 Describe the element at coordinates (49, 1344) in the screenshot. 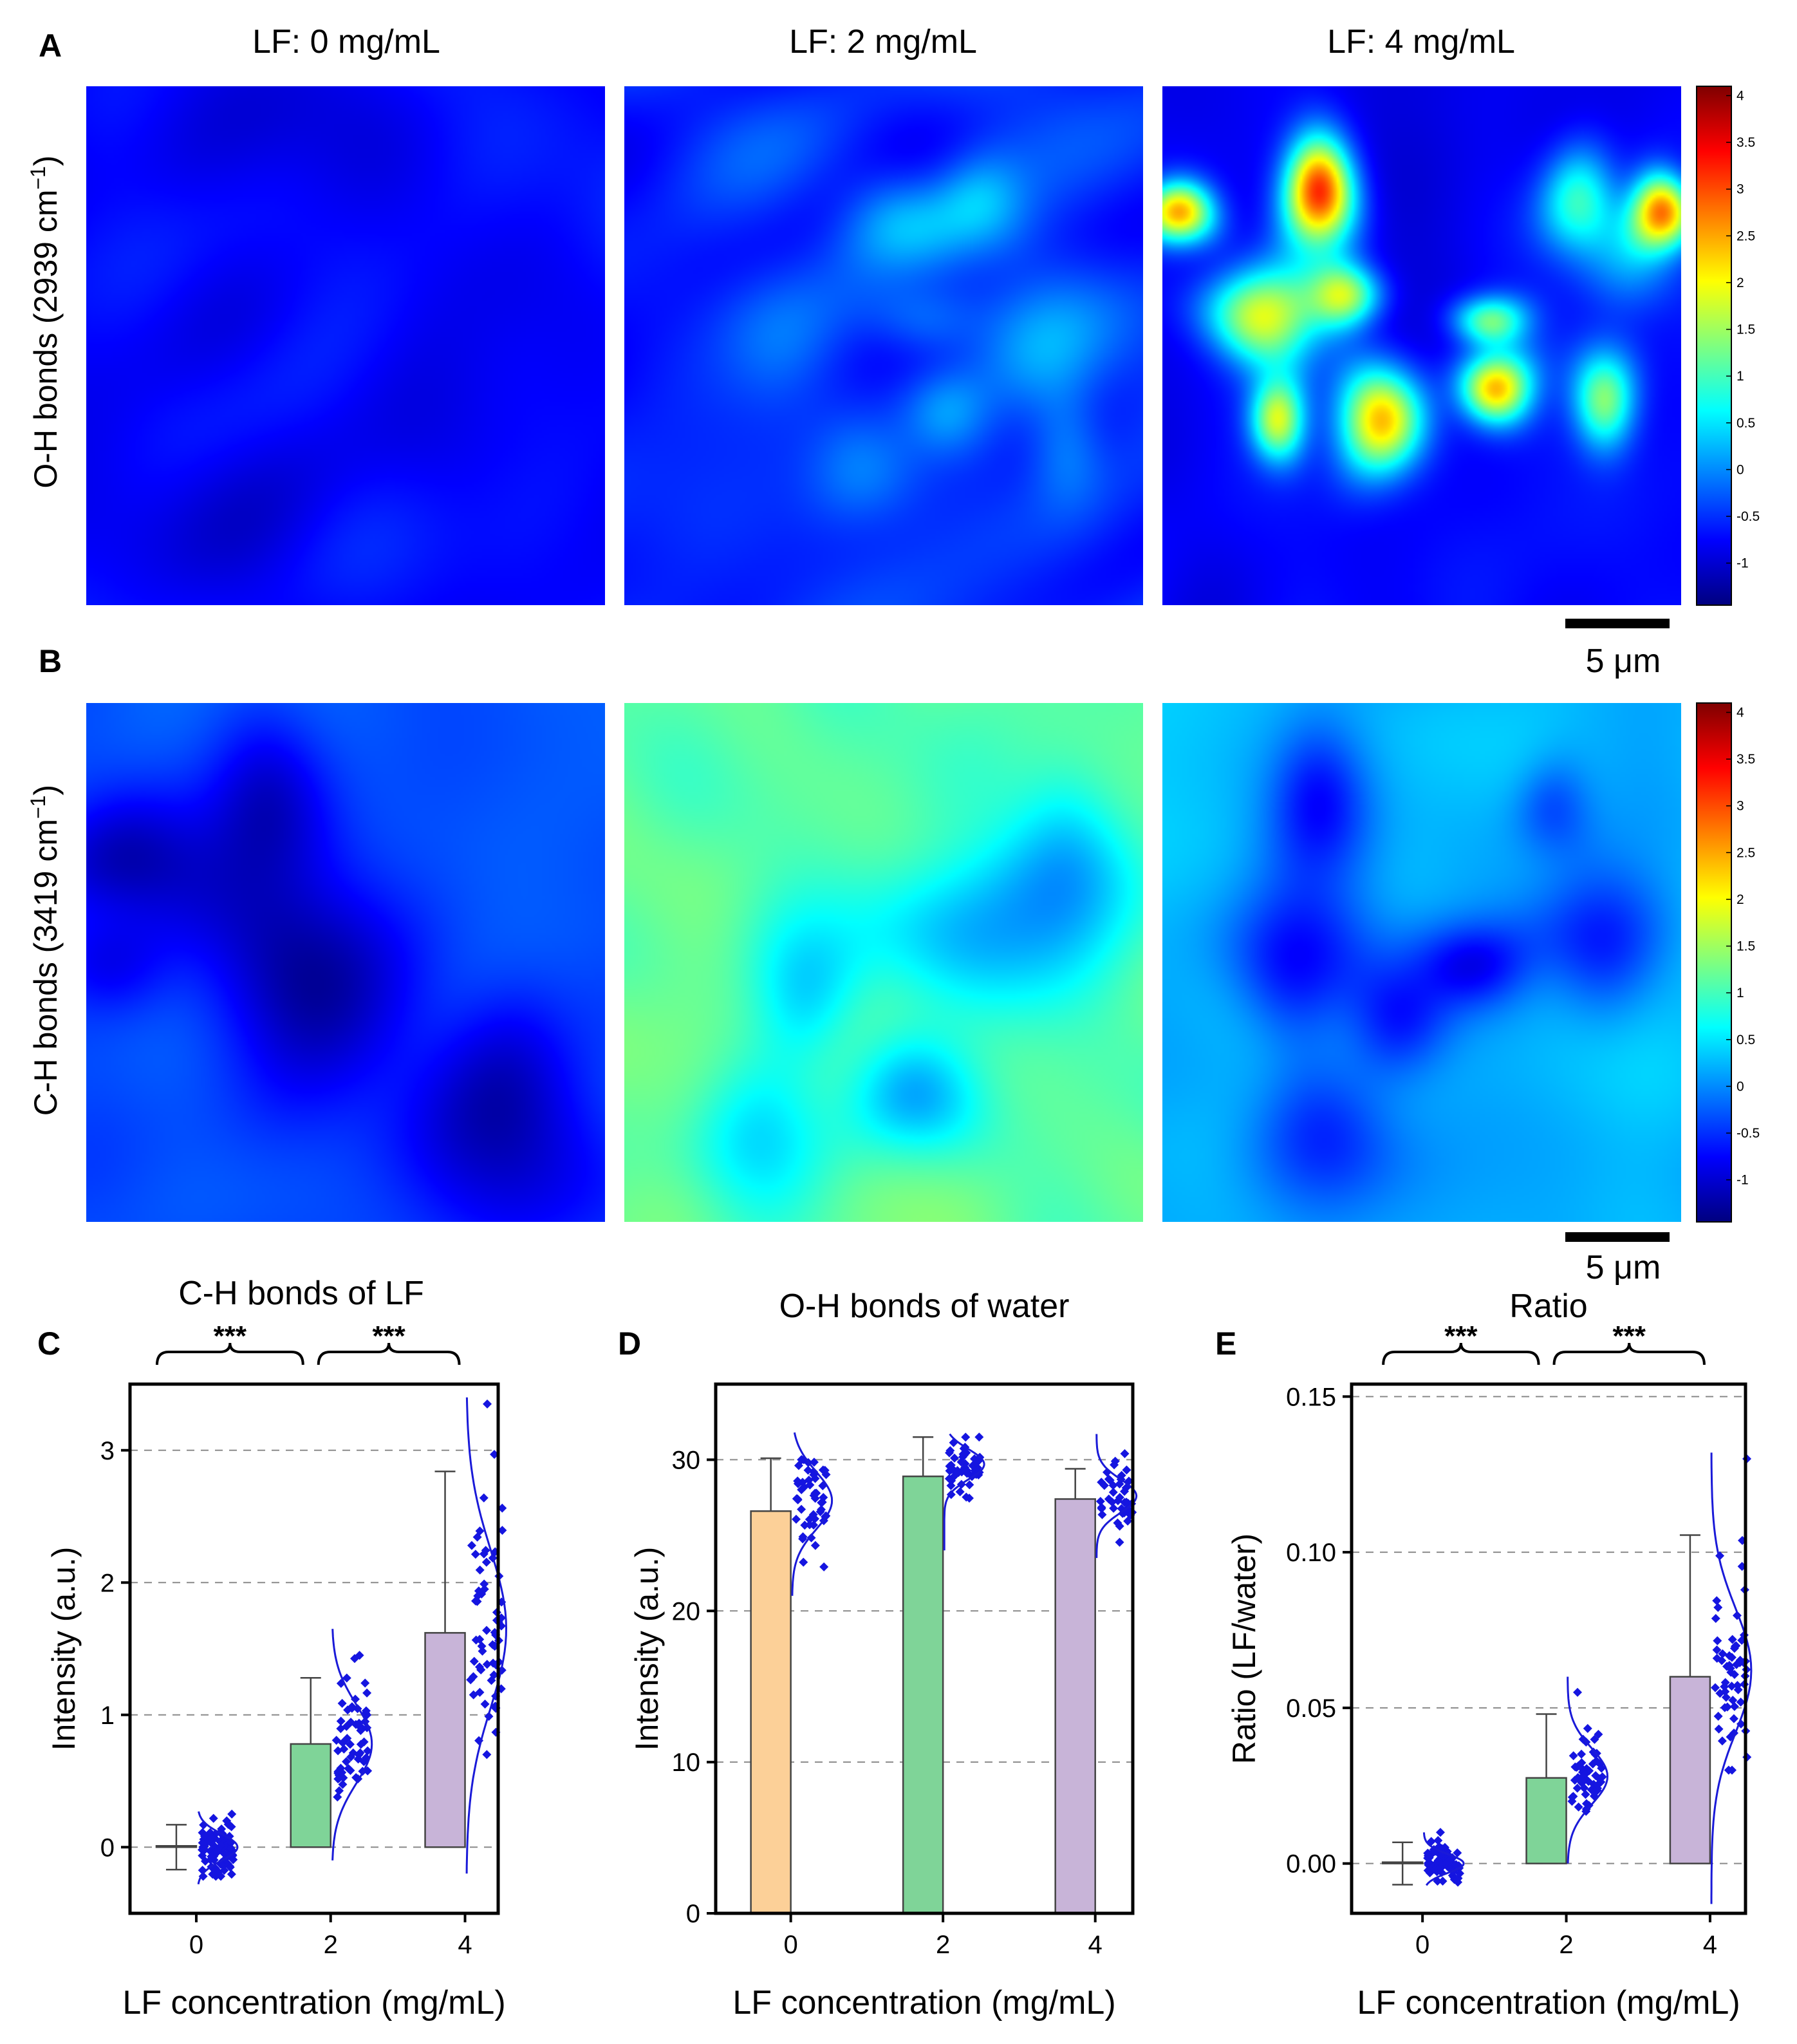

I see `panel-letter-c: C` at that location.